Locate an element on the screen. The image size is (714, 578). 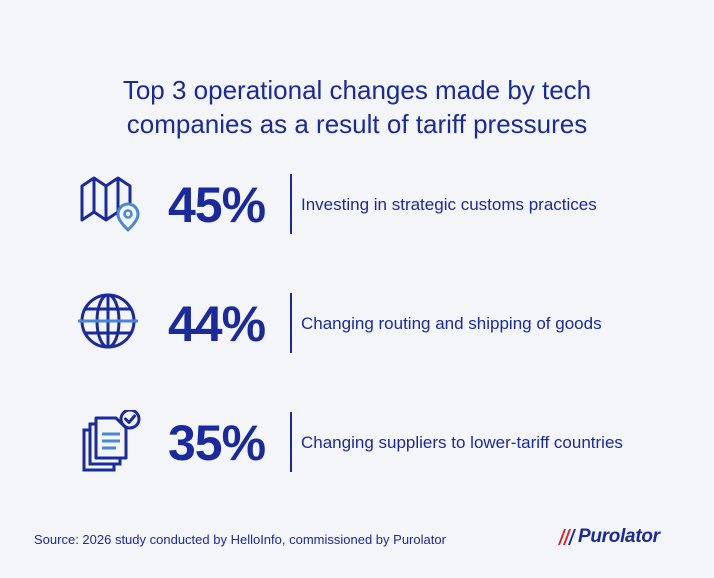
title-line-1: Top 3 operational changes made by tech is located at coordinates (357, 90).